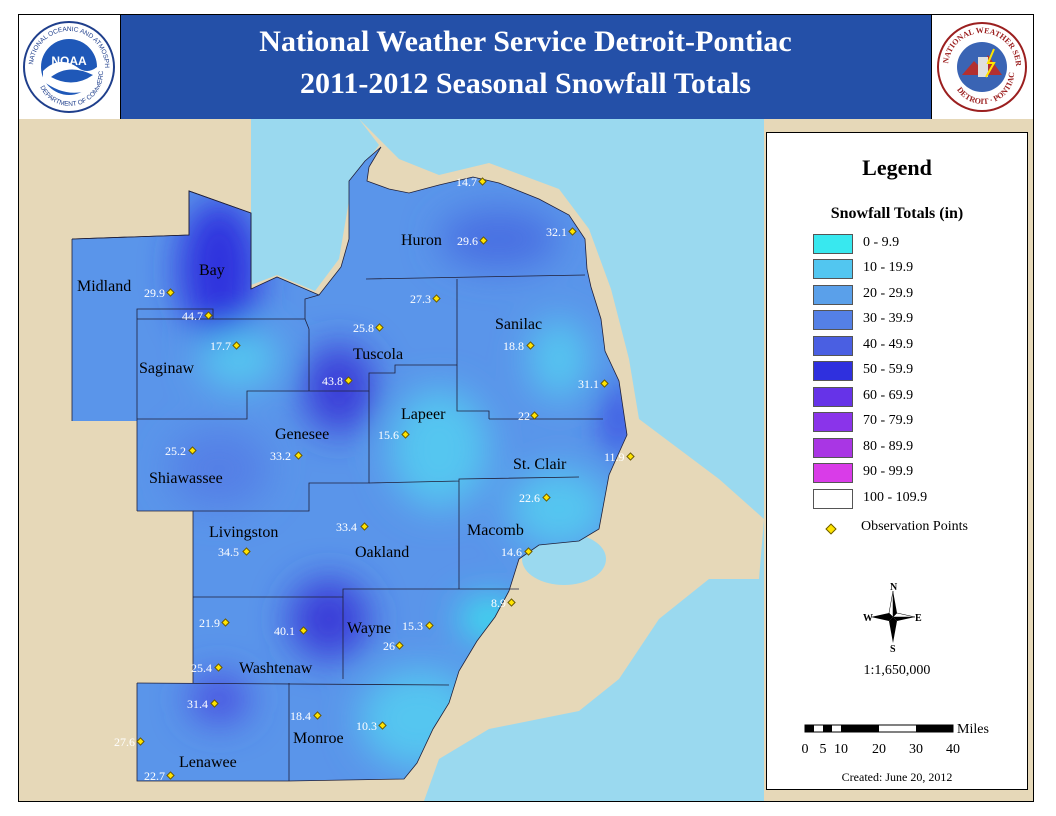 The image size is (1056, 816). I want to click on observation-value: 22, so click(524, 416).